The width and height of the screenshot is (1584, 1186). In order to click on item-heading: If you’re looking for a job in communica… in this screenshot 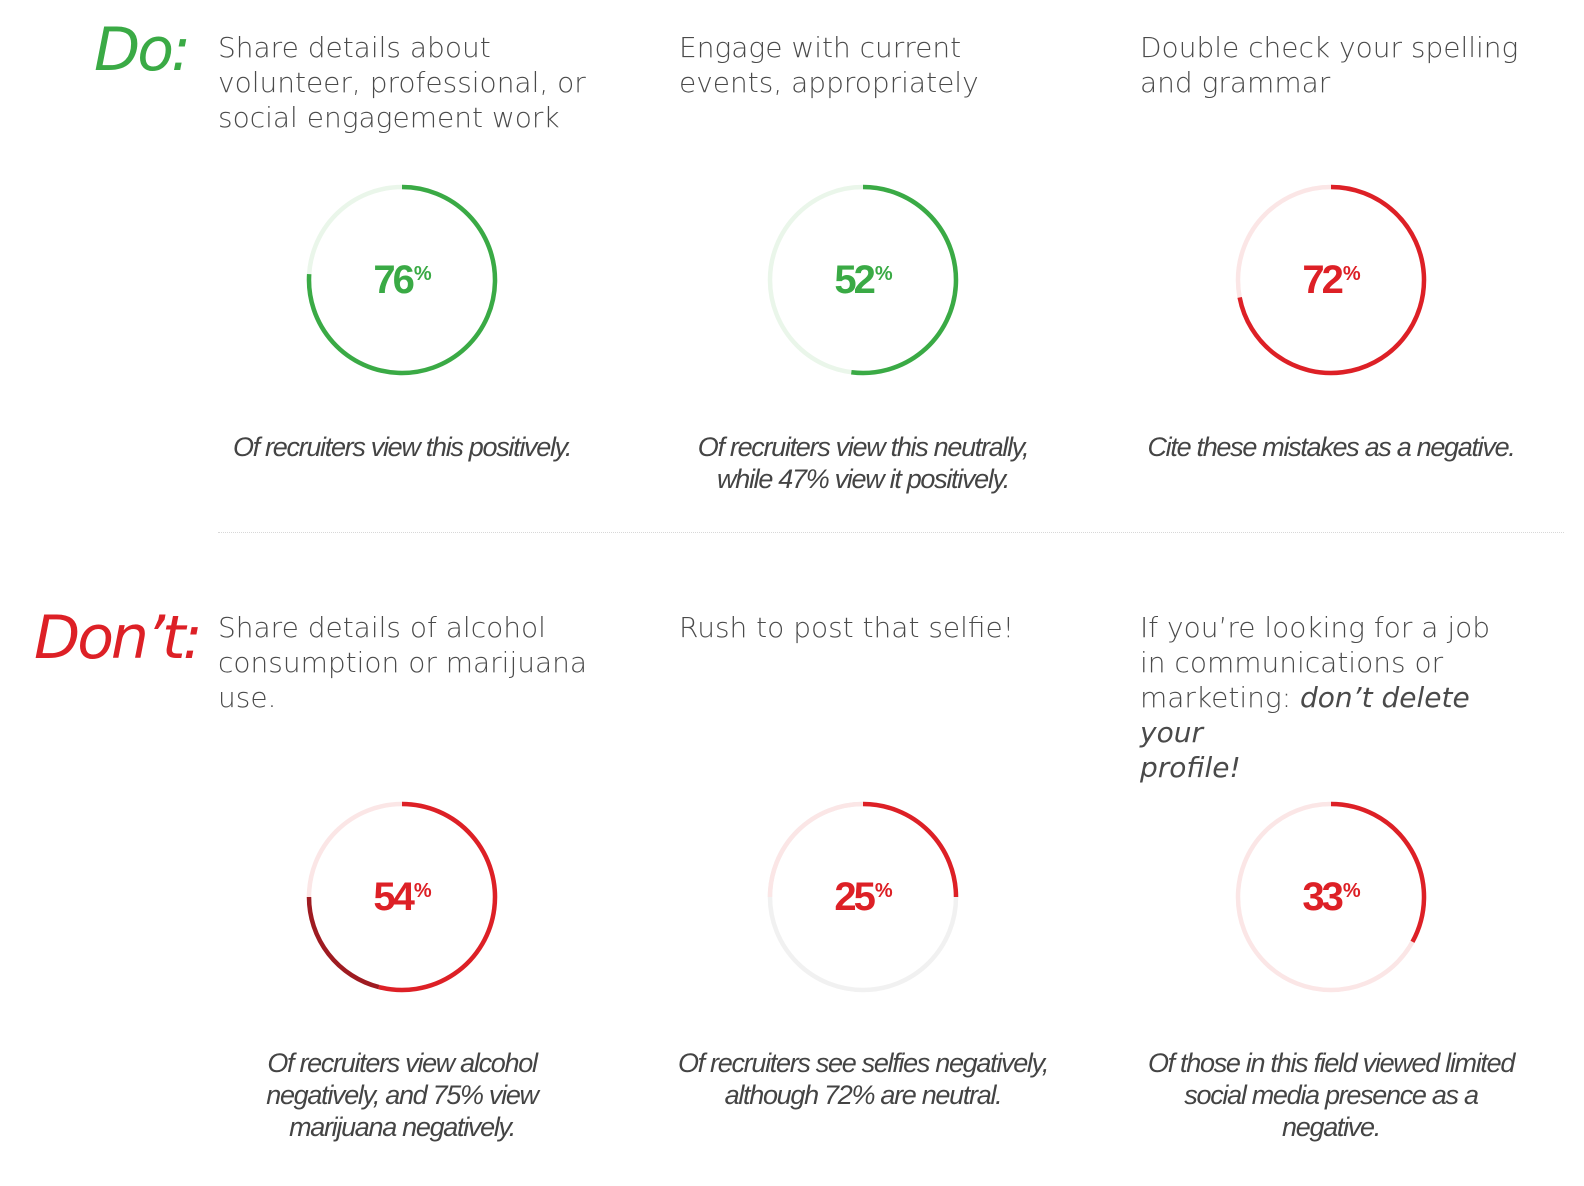, I will do `click(1330, 697)`.